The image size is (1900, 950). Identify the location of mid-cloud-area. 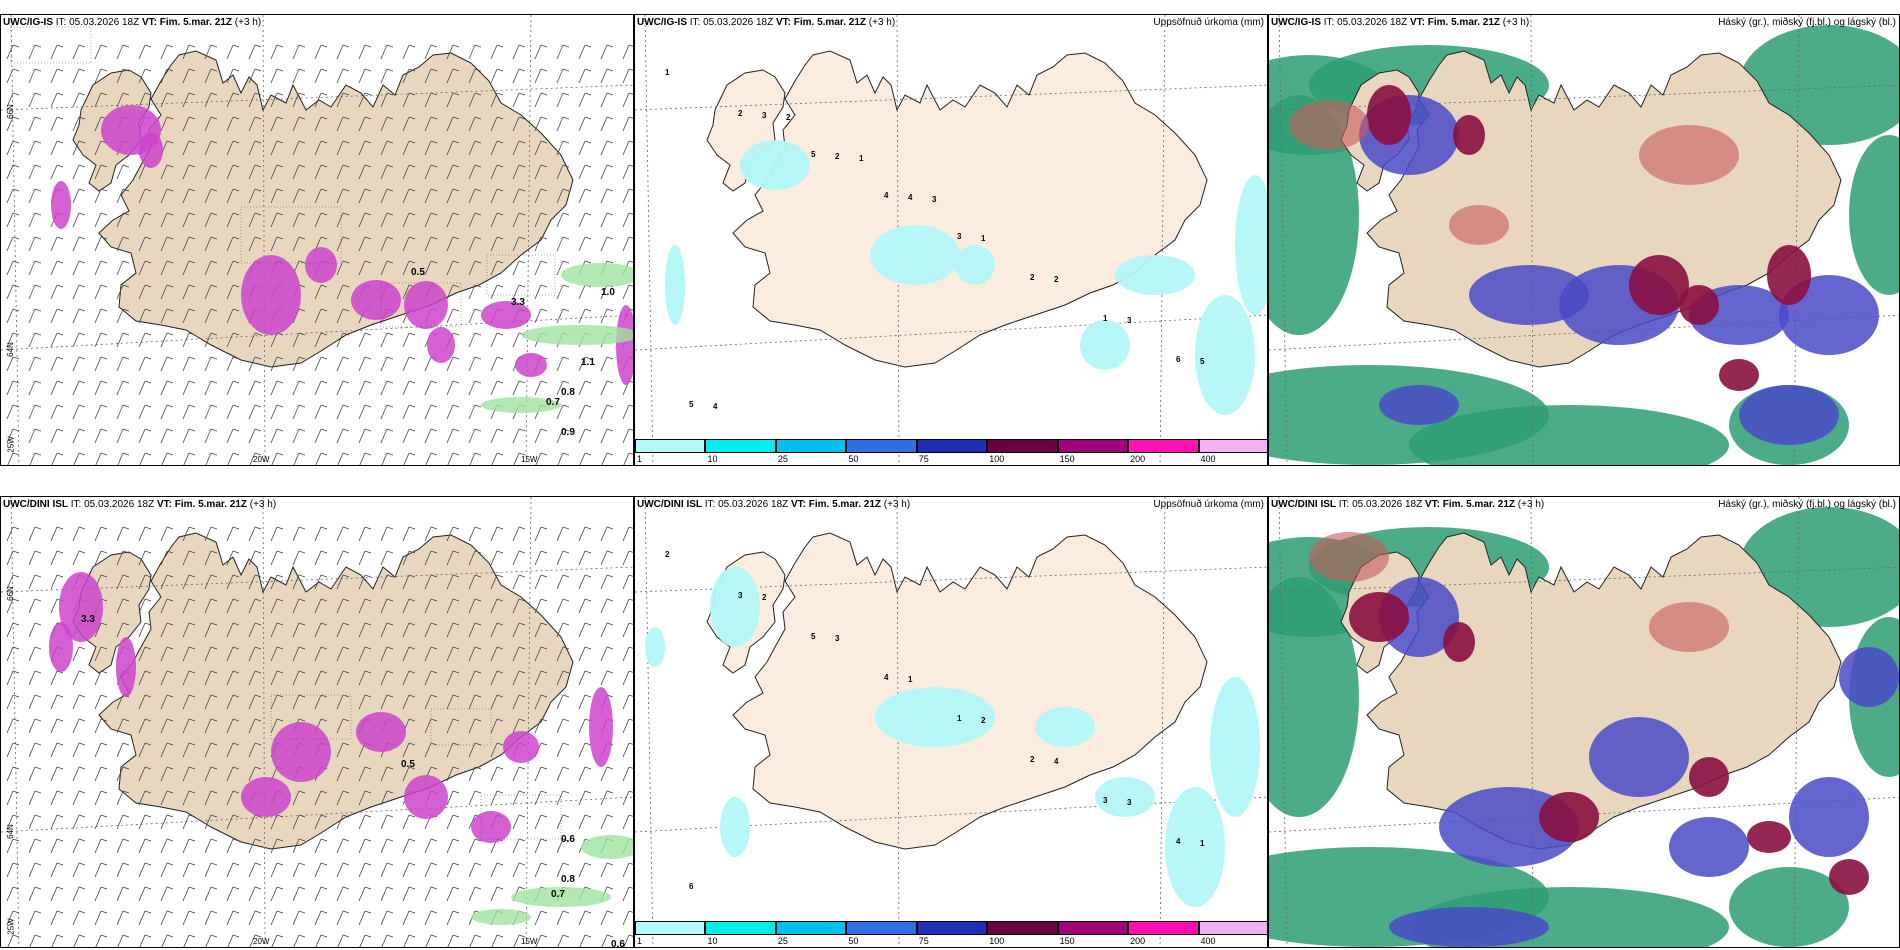
(1419, 405).